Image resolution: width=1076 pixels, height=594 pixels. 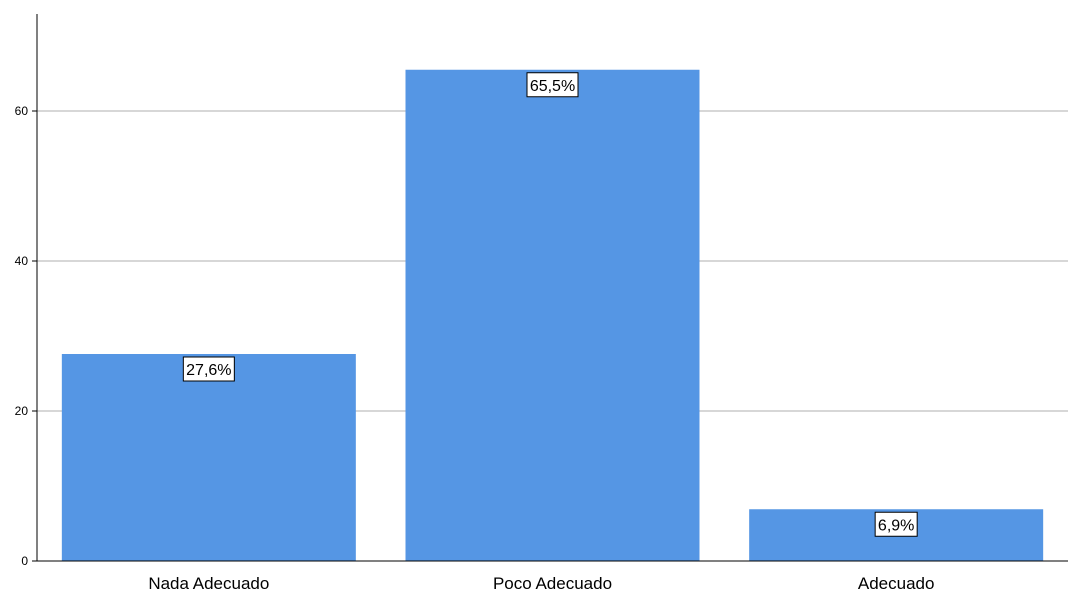 What do you see at coordinates (208, 457) in the screenshot?
I see `bar-nada-adecuado` at bounding box center [208, 457].